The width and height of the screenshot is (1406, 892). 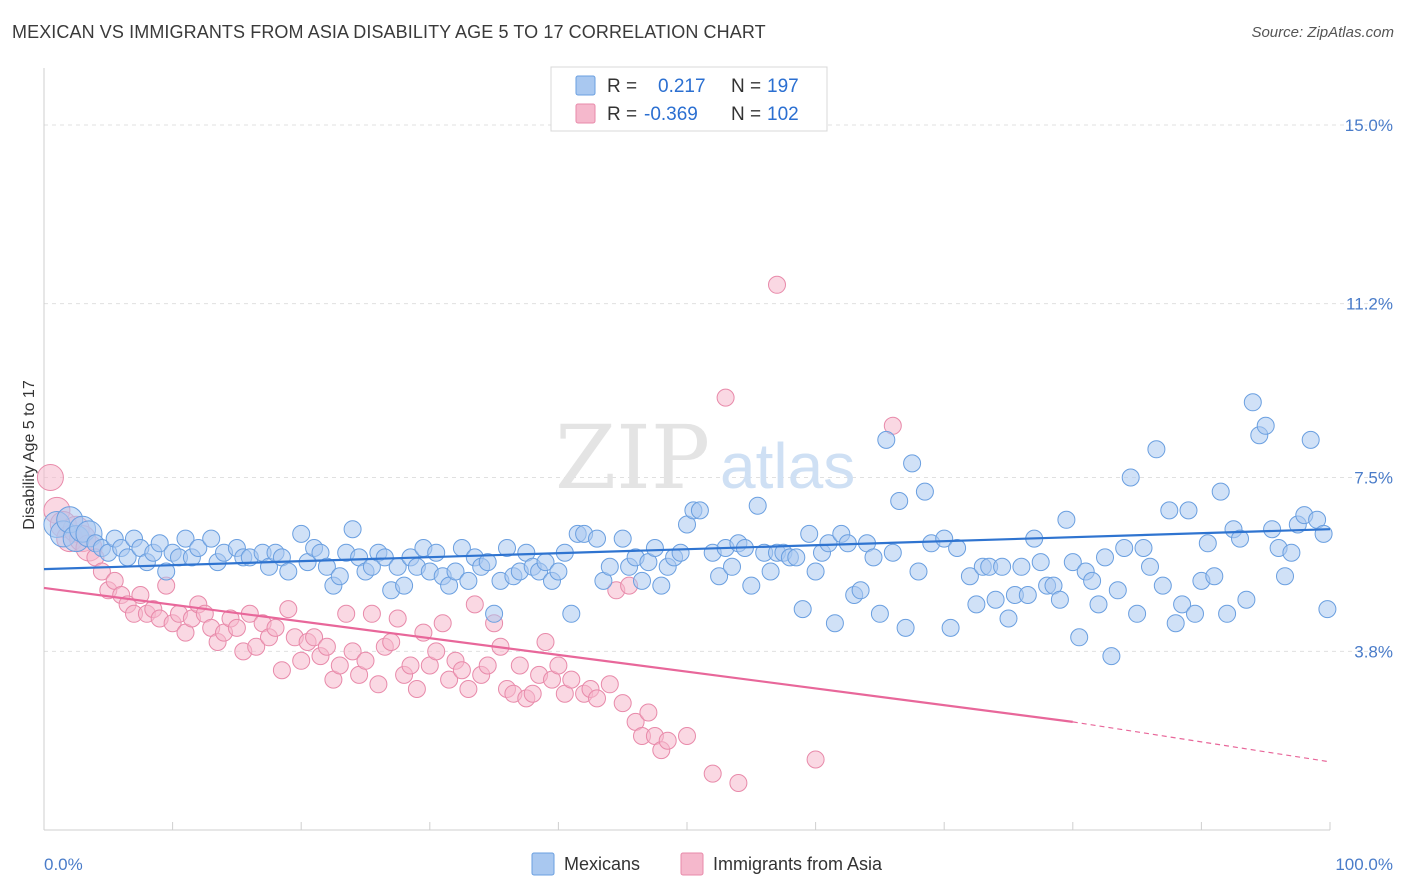 I want to click on watermark: ZIP atlas, so click(x=705, y=457).